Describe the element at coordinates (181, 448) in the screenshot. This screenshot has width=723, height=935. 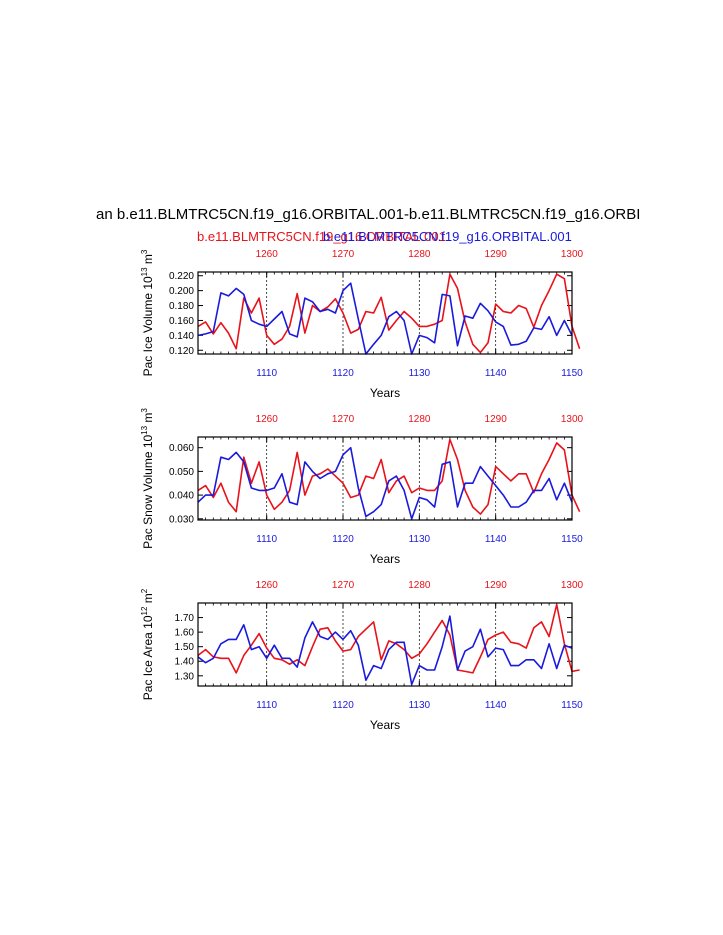
I see `y-tick-label: 0.060` at that location.